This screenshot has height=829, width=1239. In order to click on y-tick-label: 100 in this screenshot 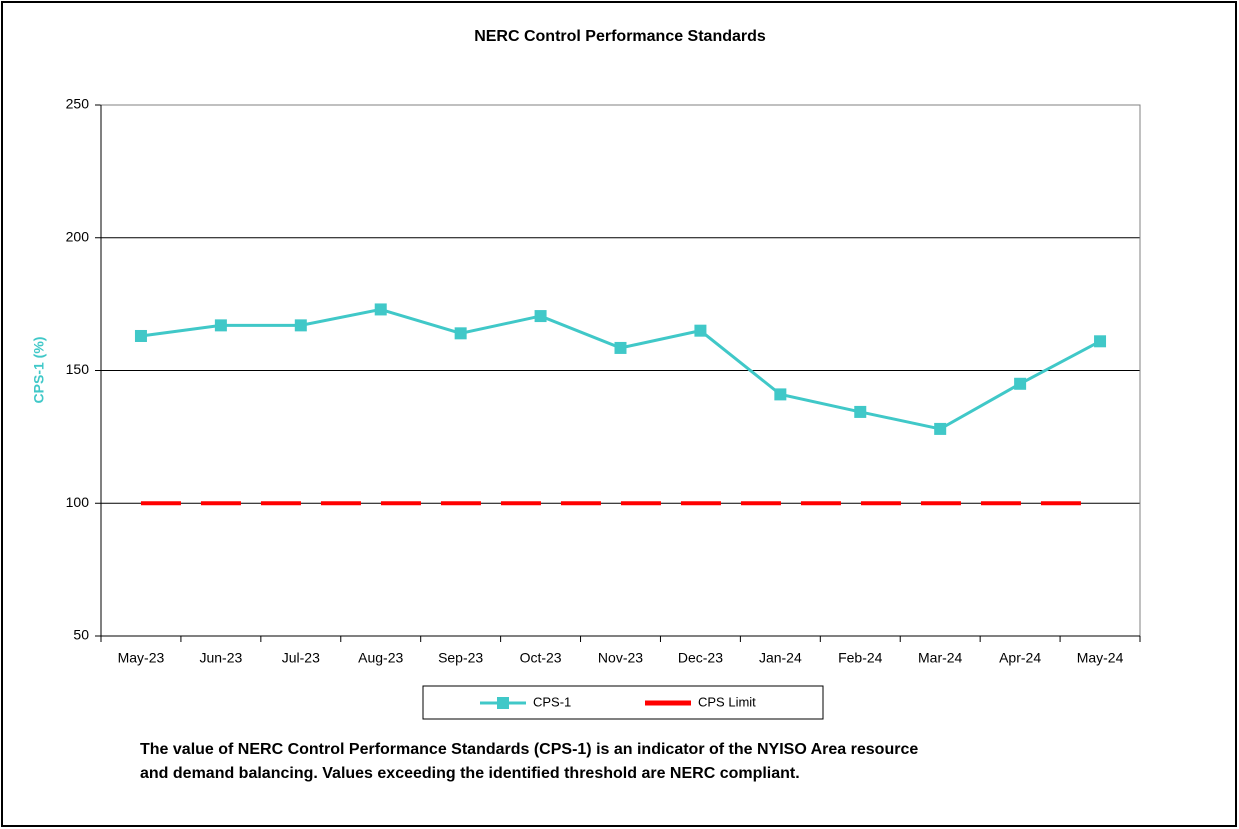, I will do `click(78, 502)`.